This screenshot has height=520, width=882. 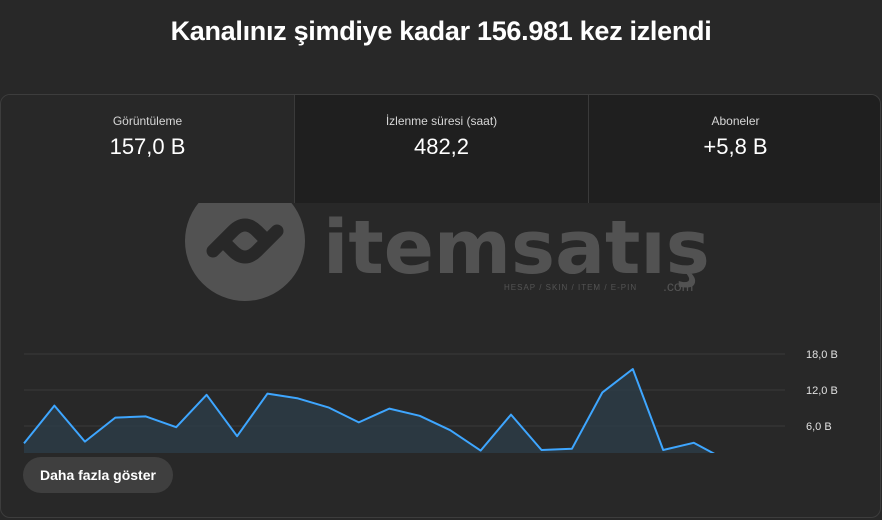 I want to click on metric-label: Aboneler, so click(x=735, y=121).